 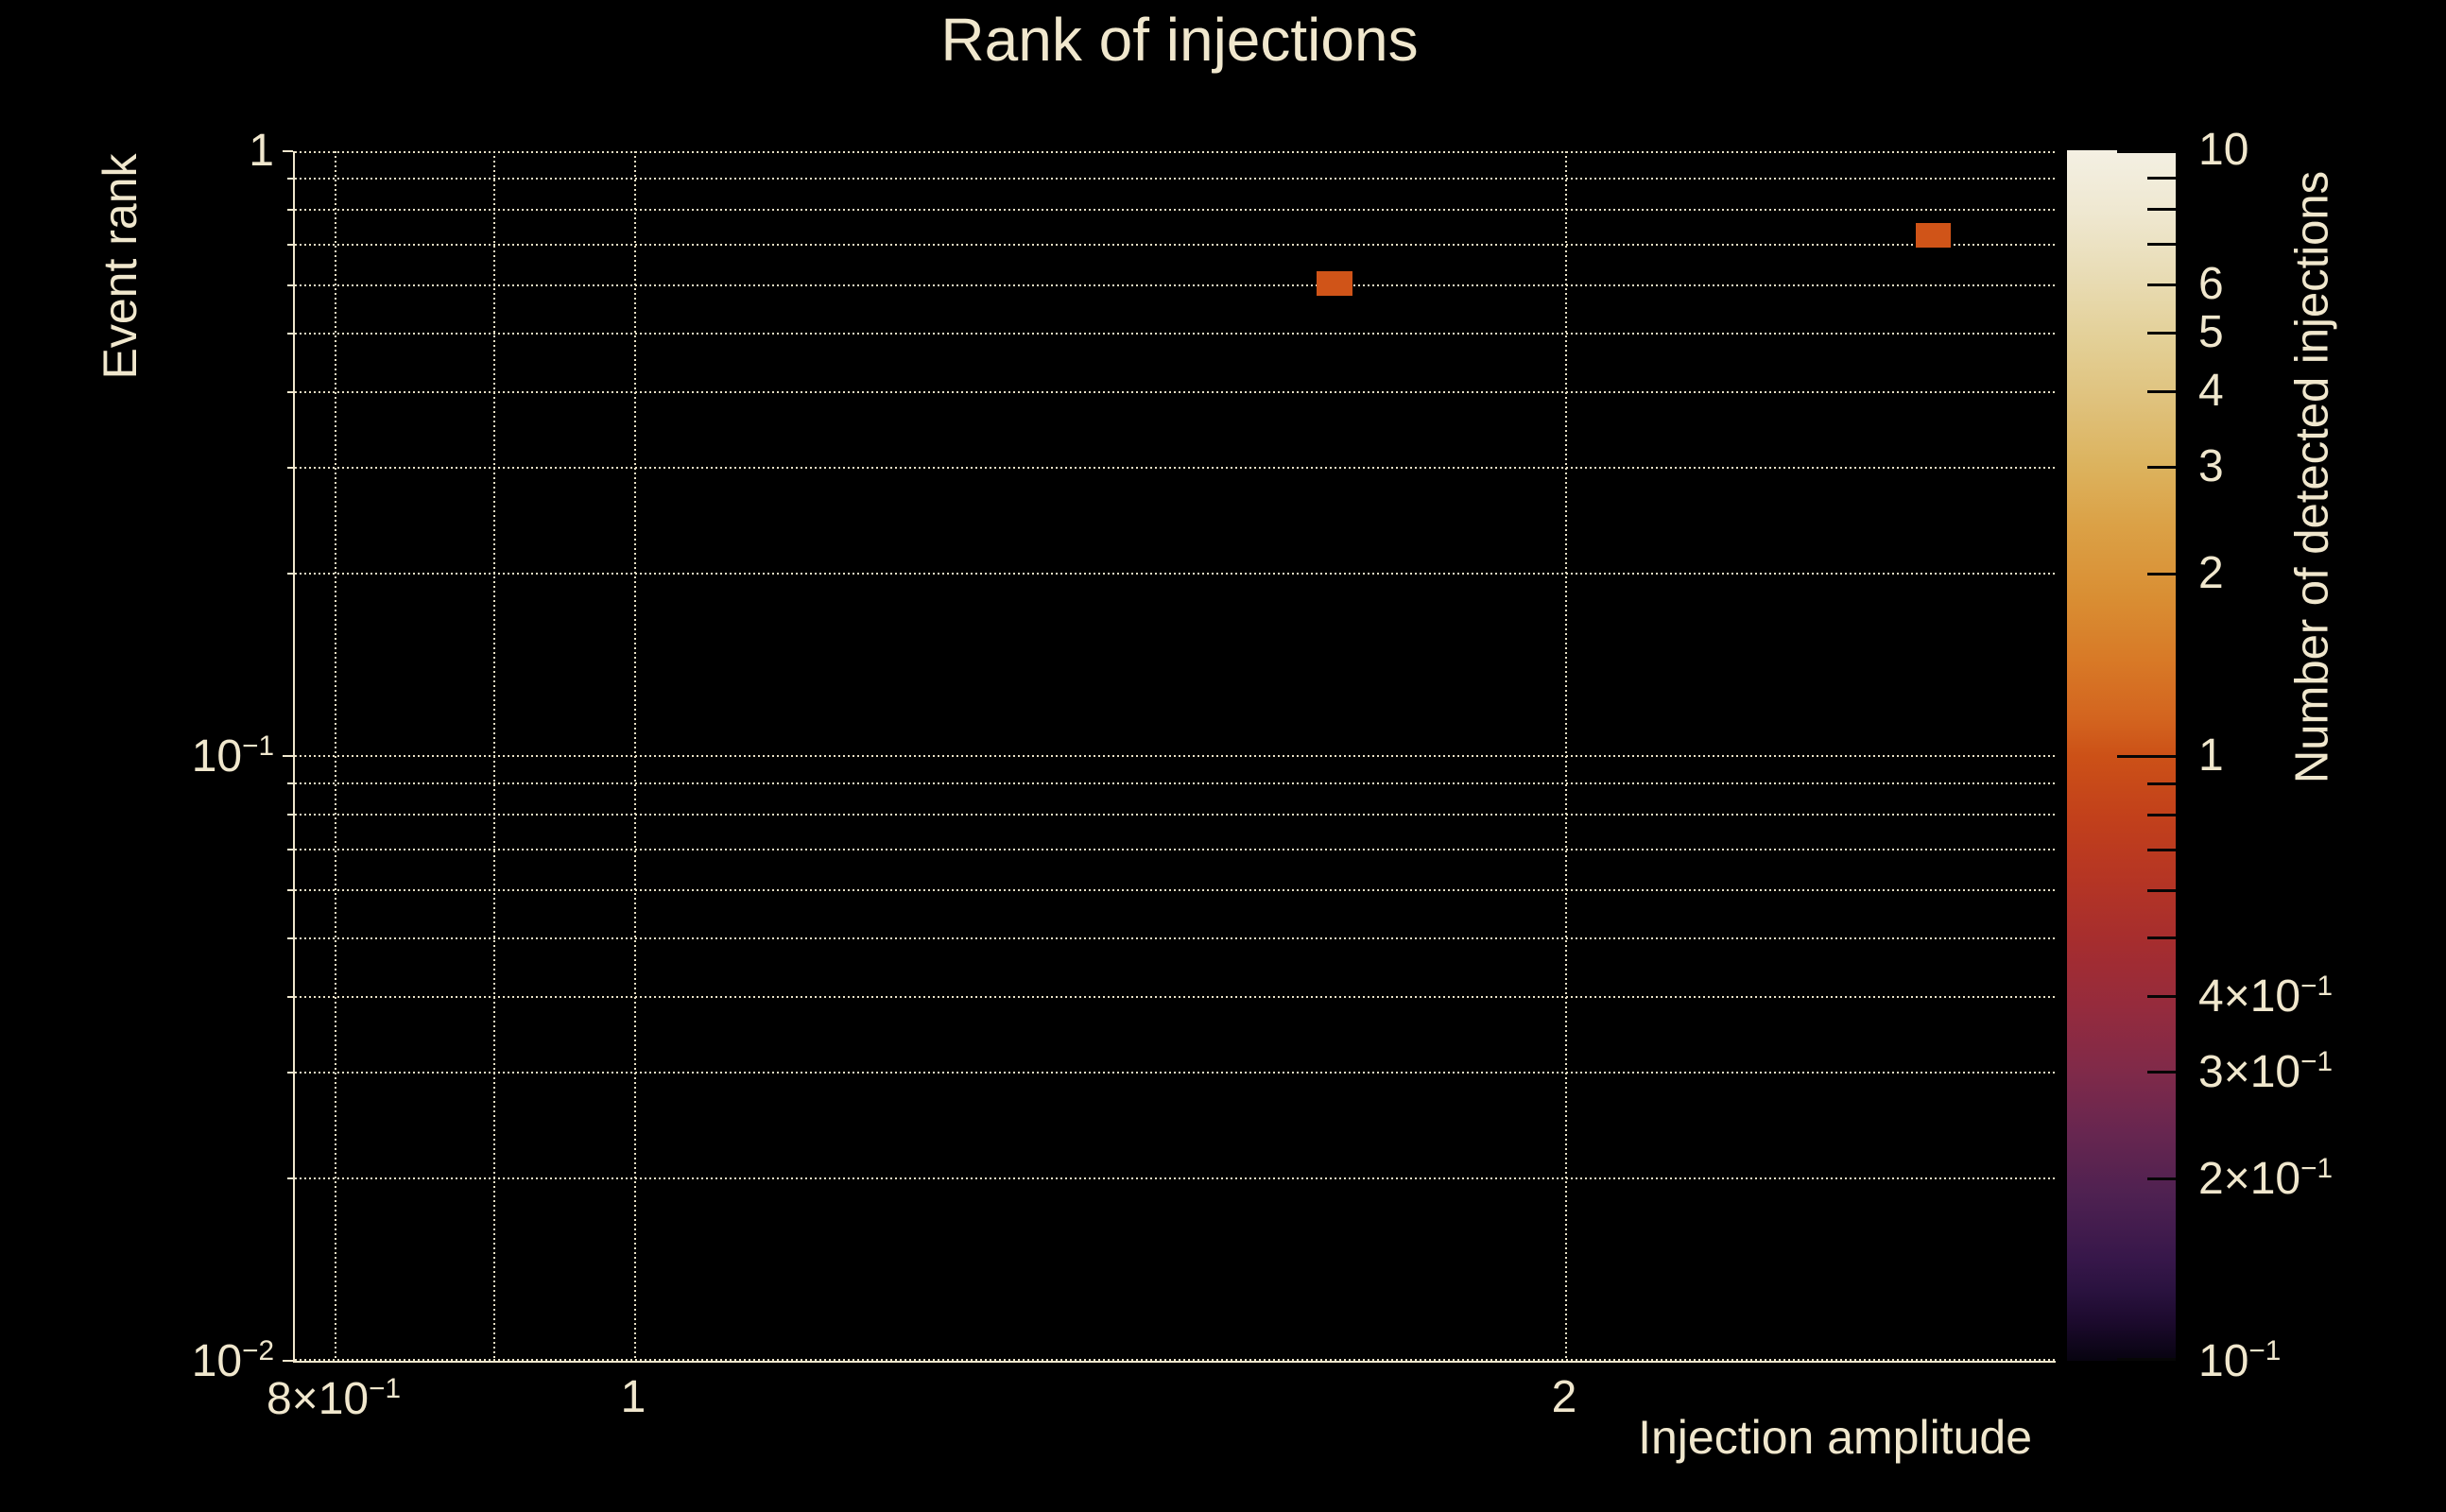 I want to click on colorbar-tick-label: 10−1, so click(x=2239, y=1360).